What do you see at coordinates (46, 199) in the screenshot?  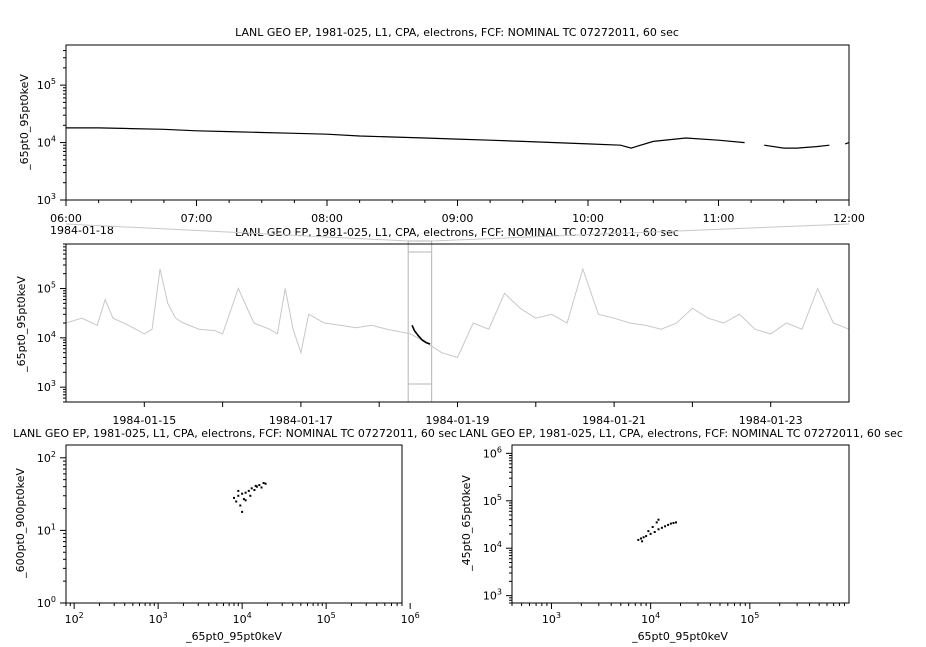 I see `top-y-tick-label: 10³` at bounding box center [46, 199].